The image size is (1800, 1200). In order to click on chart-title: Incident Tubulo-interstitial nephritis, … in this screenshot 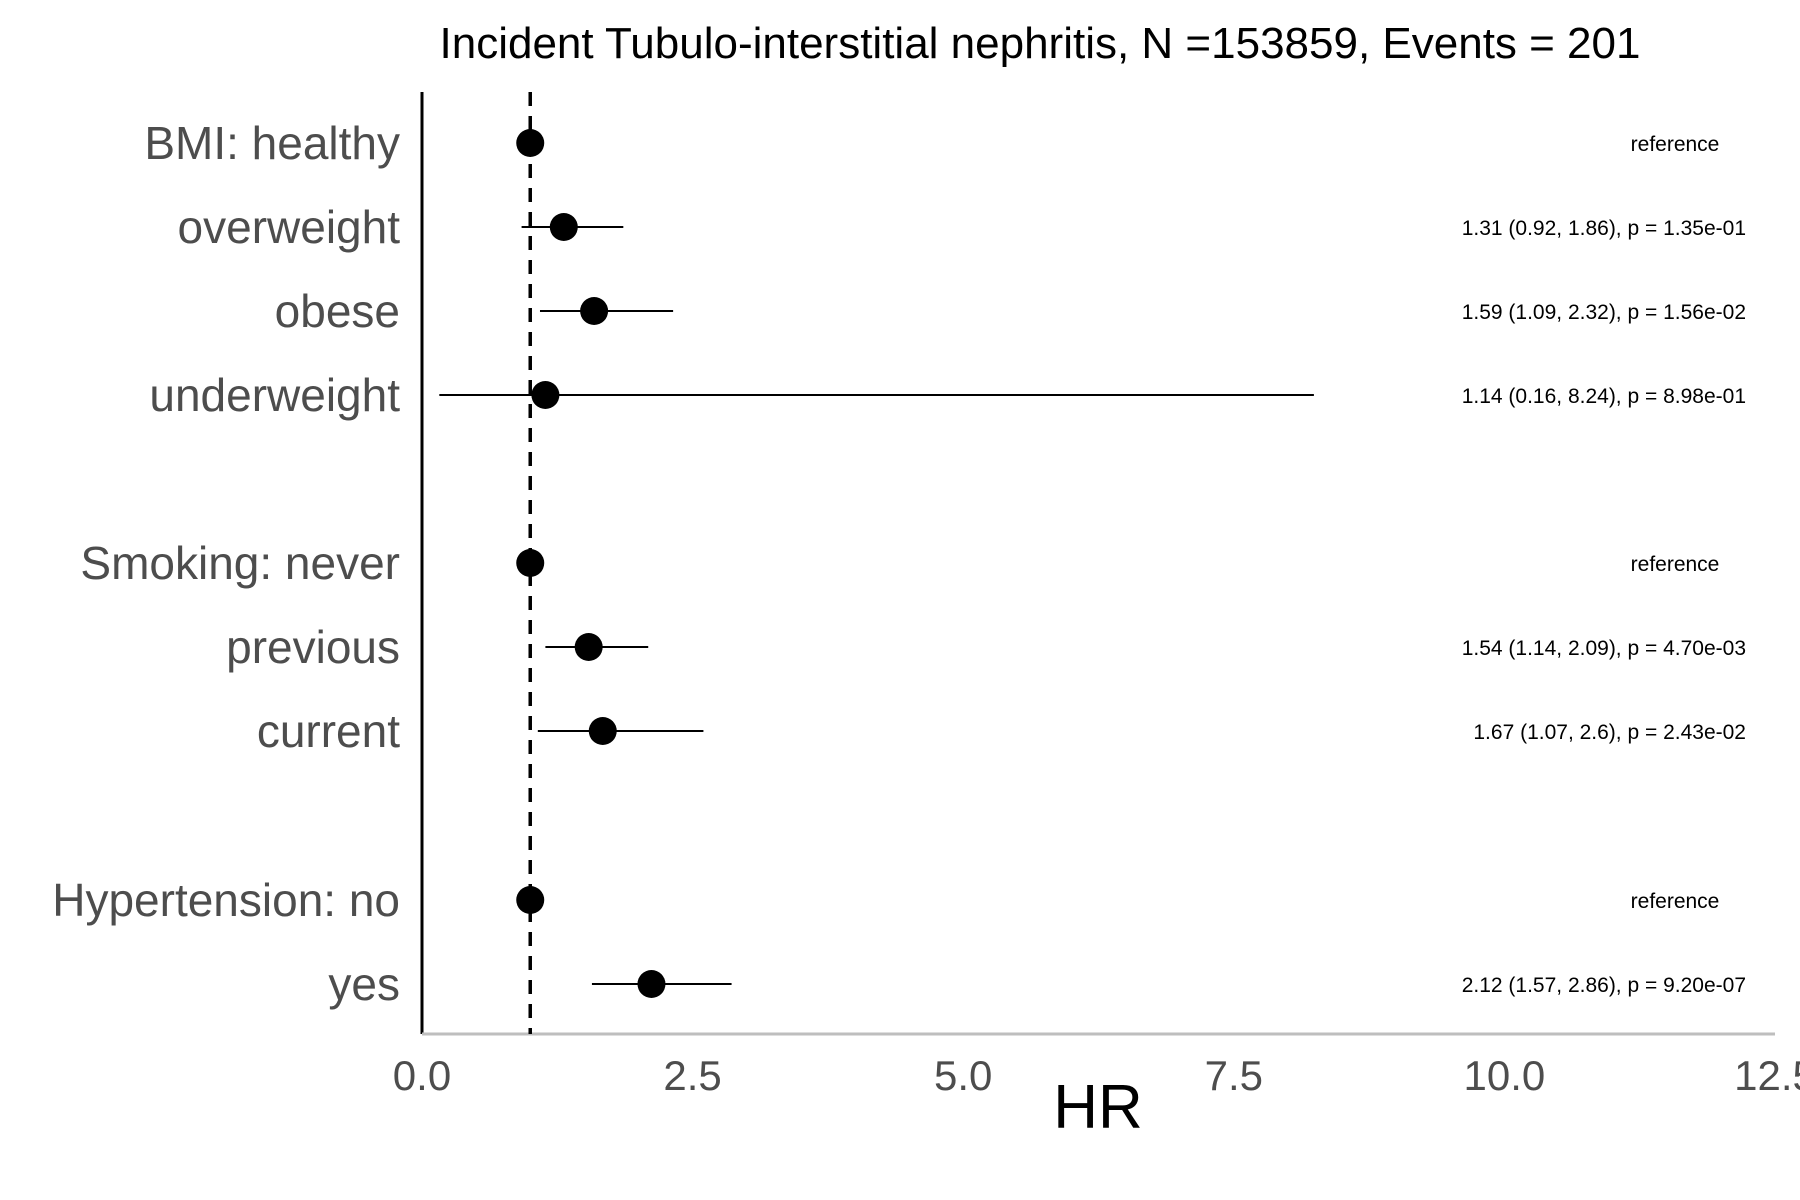, I will do `click(1040, 43)`.